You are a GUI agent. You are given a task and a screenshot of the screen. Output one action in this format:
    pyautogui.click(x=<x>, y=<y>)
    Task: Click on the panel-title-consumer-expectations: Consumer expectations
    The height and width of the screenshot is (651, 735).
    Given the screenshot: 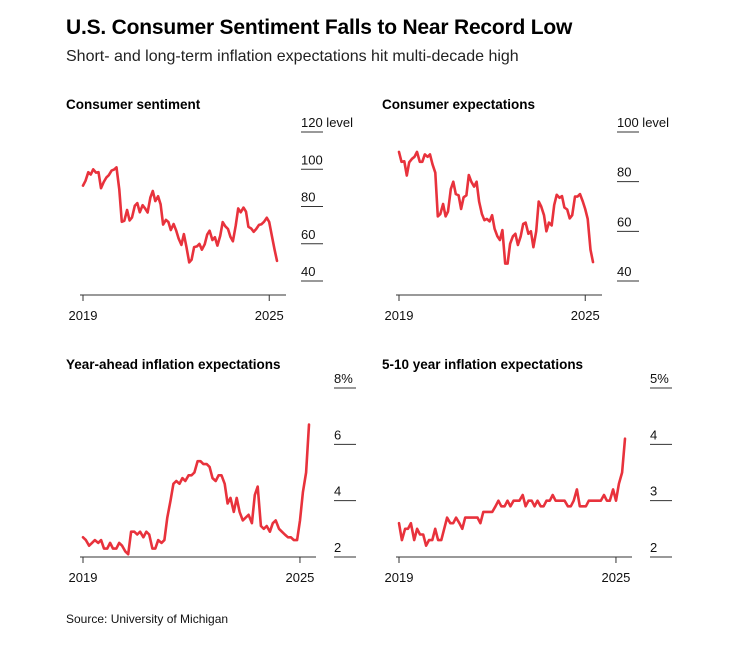 What is the action you would take?
    pyautogui.click(x=459, y=104)
    